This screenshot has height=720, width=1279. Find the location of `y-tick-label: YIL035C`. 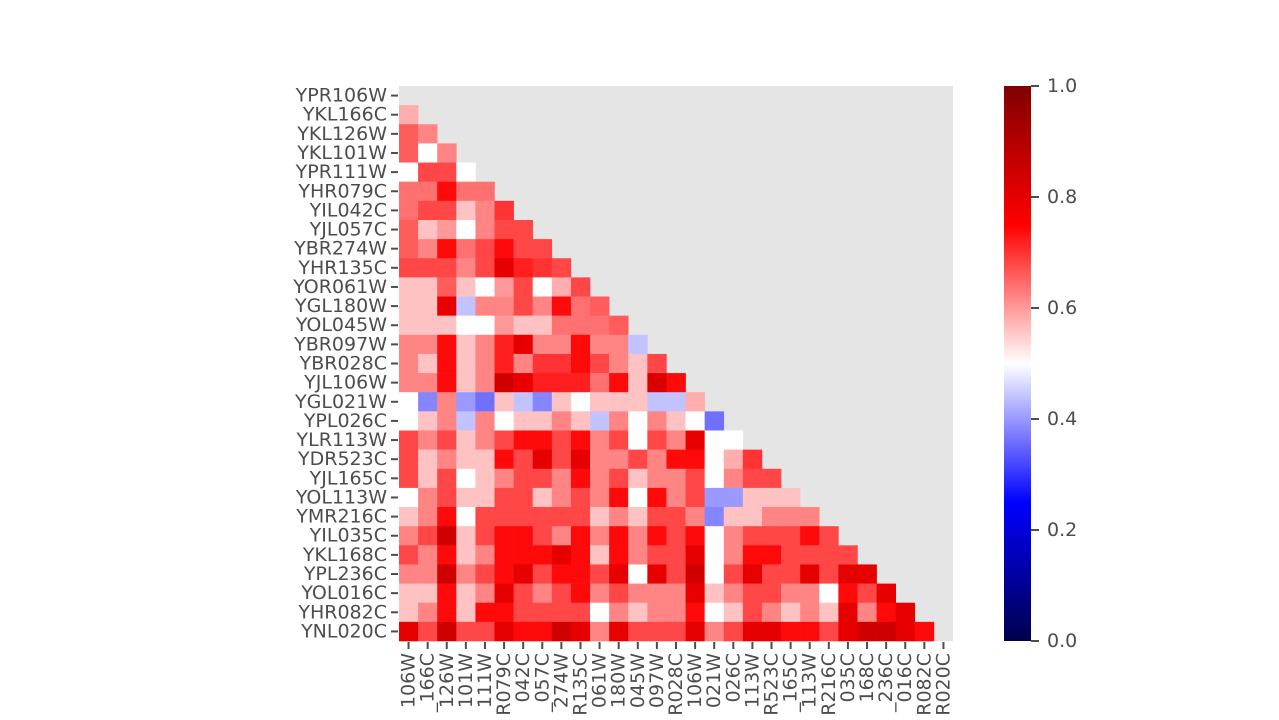

y-tick-label: YIL035C is located at coordinates (348, 536).